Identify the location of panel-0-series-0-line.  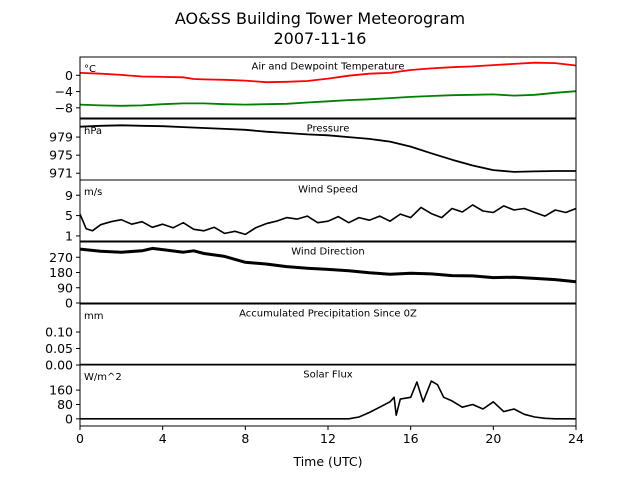
(328, 72).